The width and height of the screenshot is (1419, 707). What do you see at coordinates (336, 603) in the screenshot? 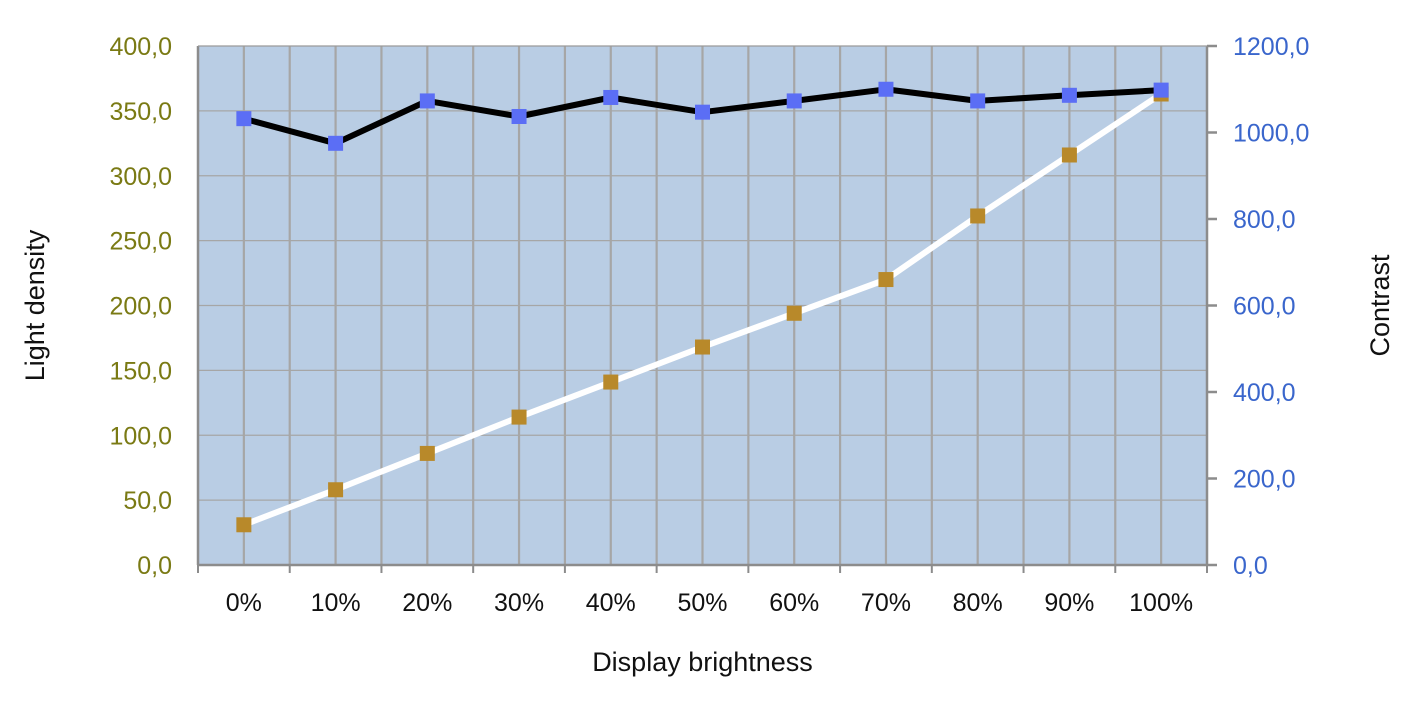
I see `x-tick-label: 10%` at bounding box center [336, 603].